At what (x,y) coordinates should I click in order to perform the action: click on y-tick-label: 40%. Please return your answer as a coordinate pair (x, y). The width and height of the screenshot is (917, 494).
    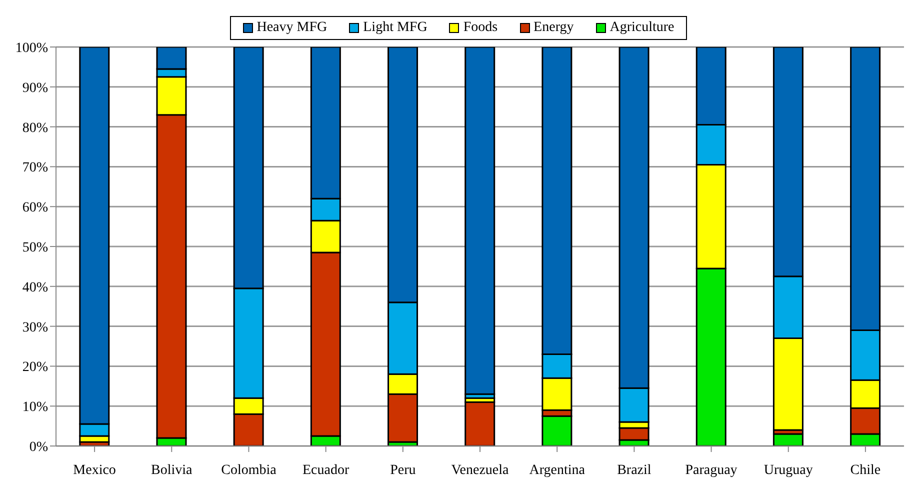
    Looking at the image, I should click on (35, 288).